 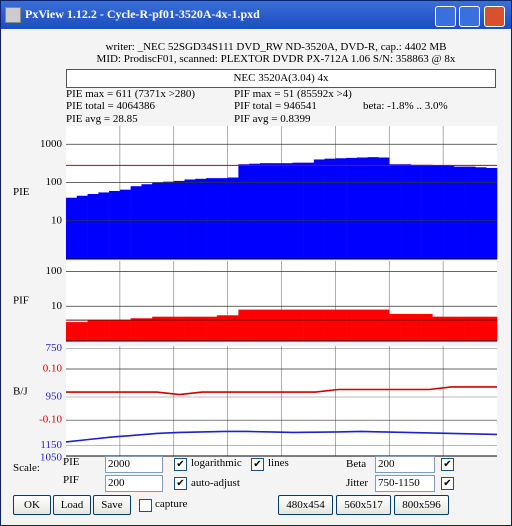 What do you see at coordinates (363, 505) in the screenshot?
I see `size-button: 560x517` at bounding box center [363, 505].